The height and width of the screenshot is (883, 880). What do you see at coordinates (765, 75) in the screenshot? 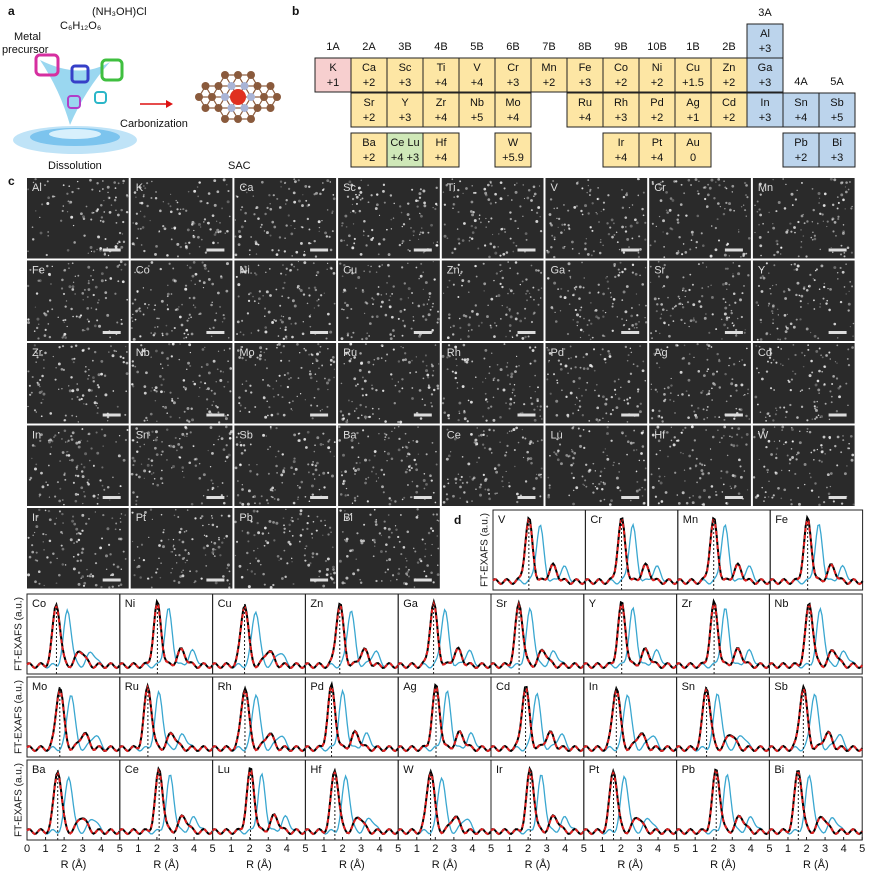
I see `element-cell` at bounding box center [765, 75].